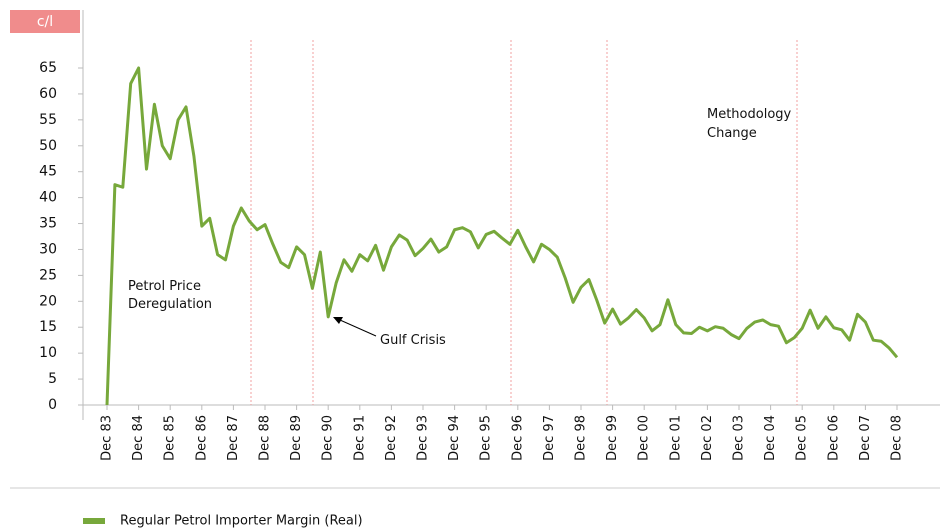 The width and height of the screenshot is (942, 531). What do you see at coordinates (201, 438) in the screenshot?
I see `x-tick-label: Dec 86` at bounding box center [201, 438].